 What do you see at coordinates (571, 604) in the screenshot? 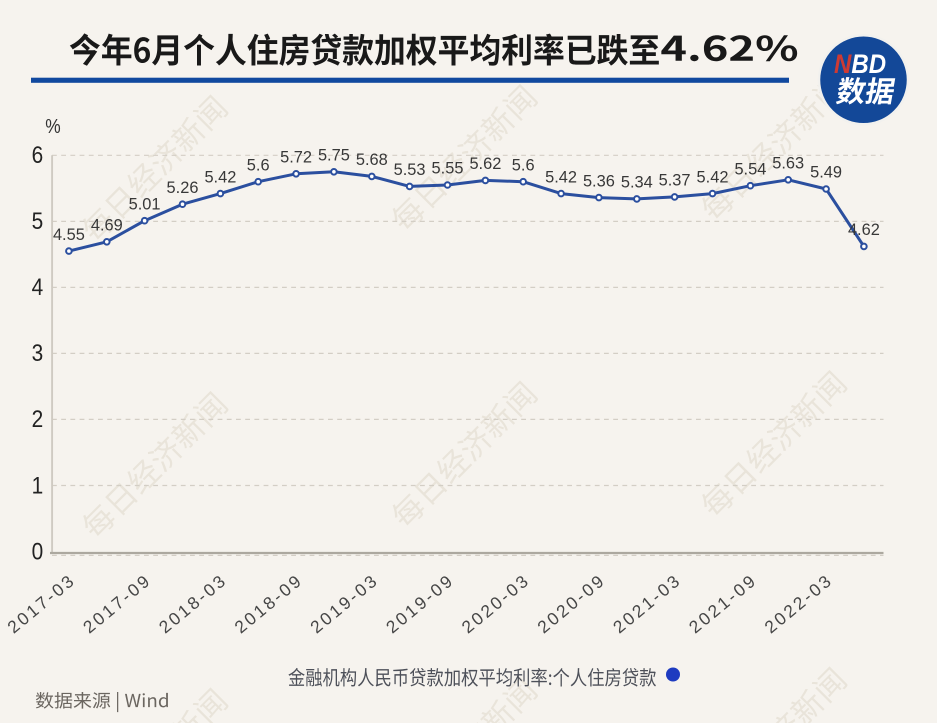
I see `svg-text: 2020-09` at bounding box center [571, 604].